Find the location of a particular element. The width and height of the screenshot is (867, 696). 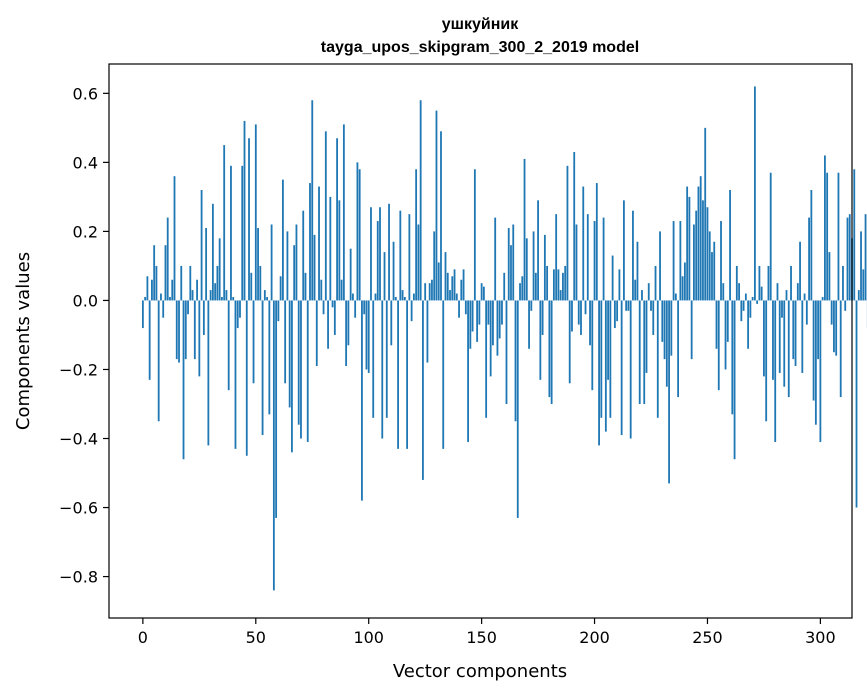

y-tick-label: −0.6 is located at coordinates (78, 508).